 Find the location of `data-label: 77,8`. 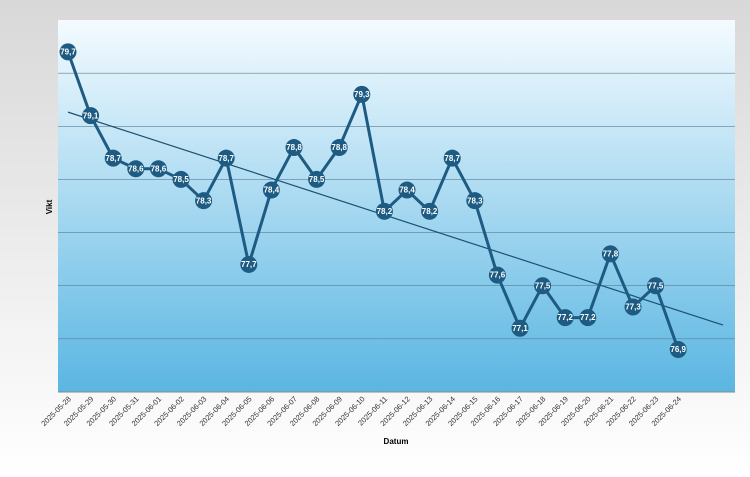

data-label: 77,8 is located at coordinates (611, 253).